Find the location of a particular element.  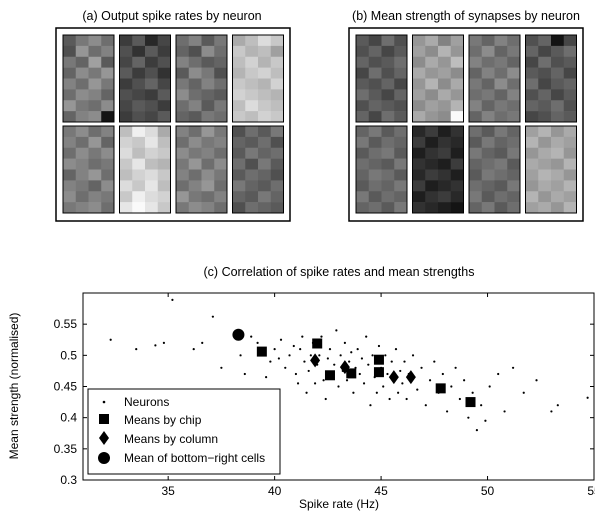

legend-marker-square is located at coordinates (104, 419).